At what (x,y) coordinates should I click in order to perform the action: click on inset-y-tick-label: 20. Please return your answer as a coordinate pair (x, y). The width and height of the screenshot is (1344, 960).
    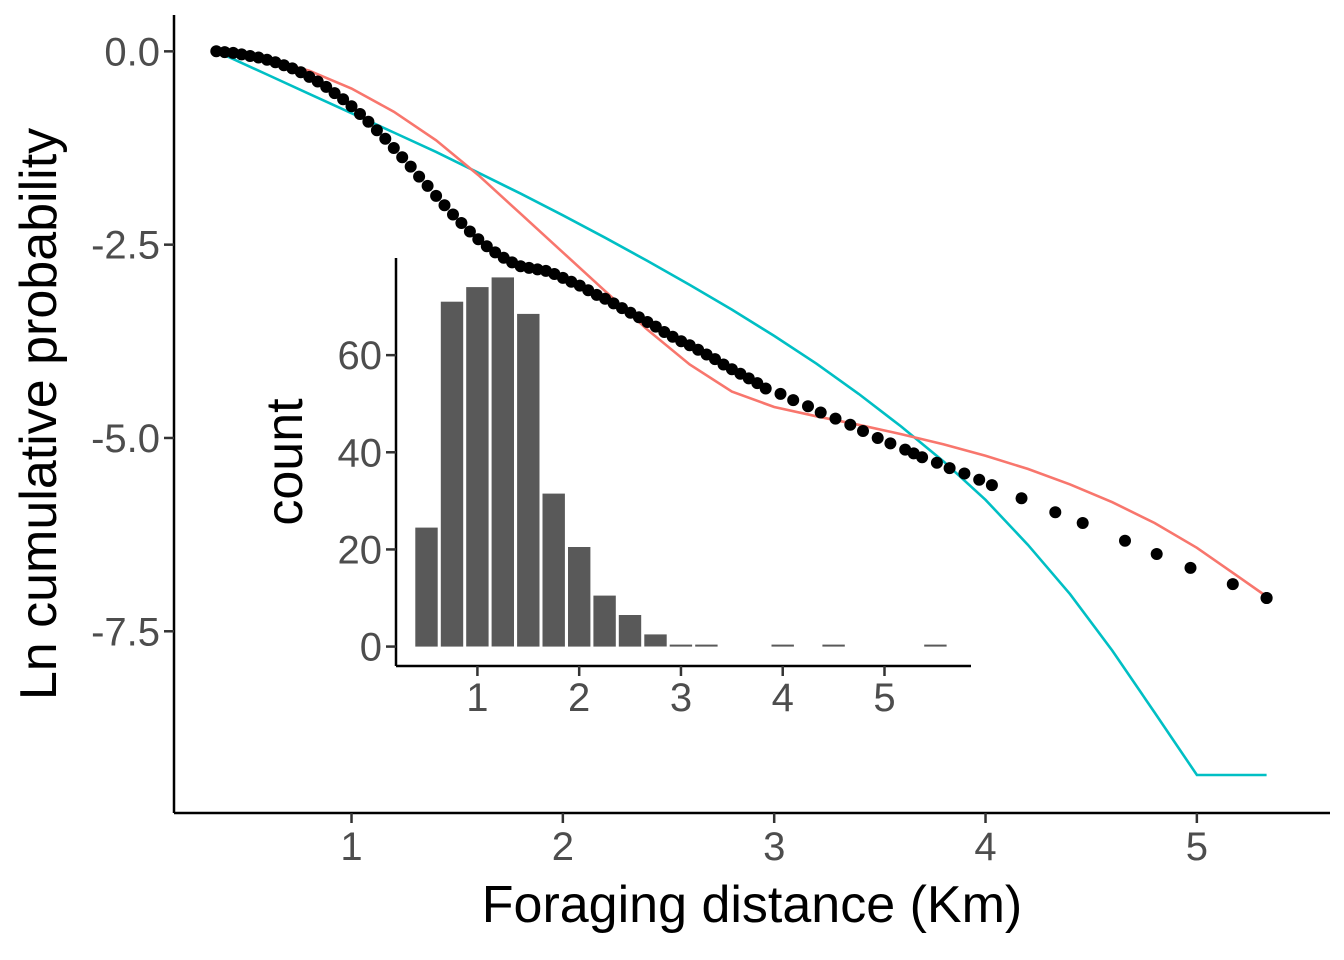
    Looking at the image, I should click on (360, 550).